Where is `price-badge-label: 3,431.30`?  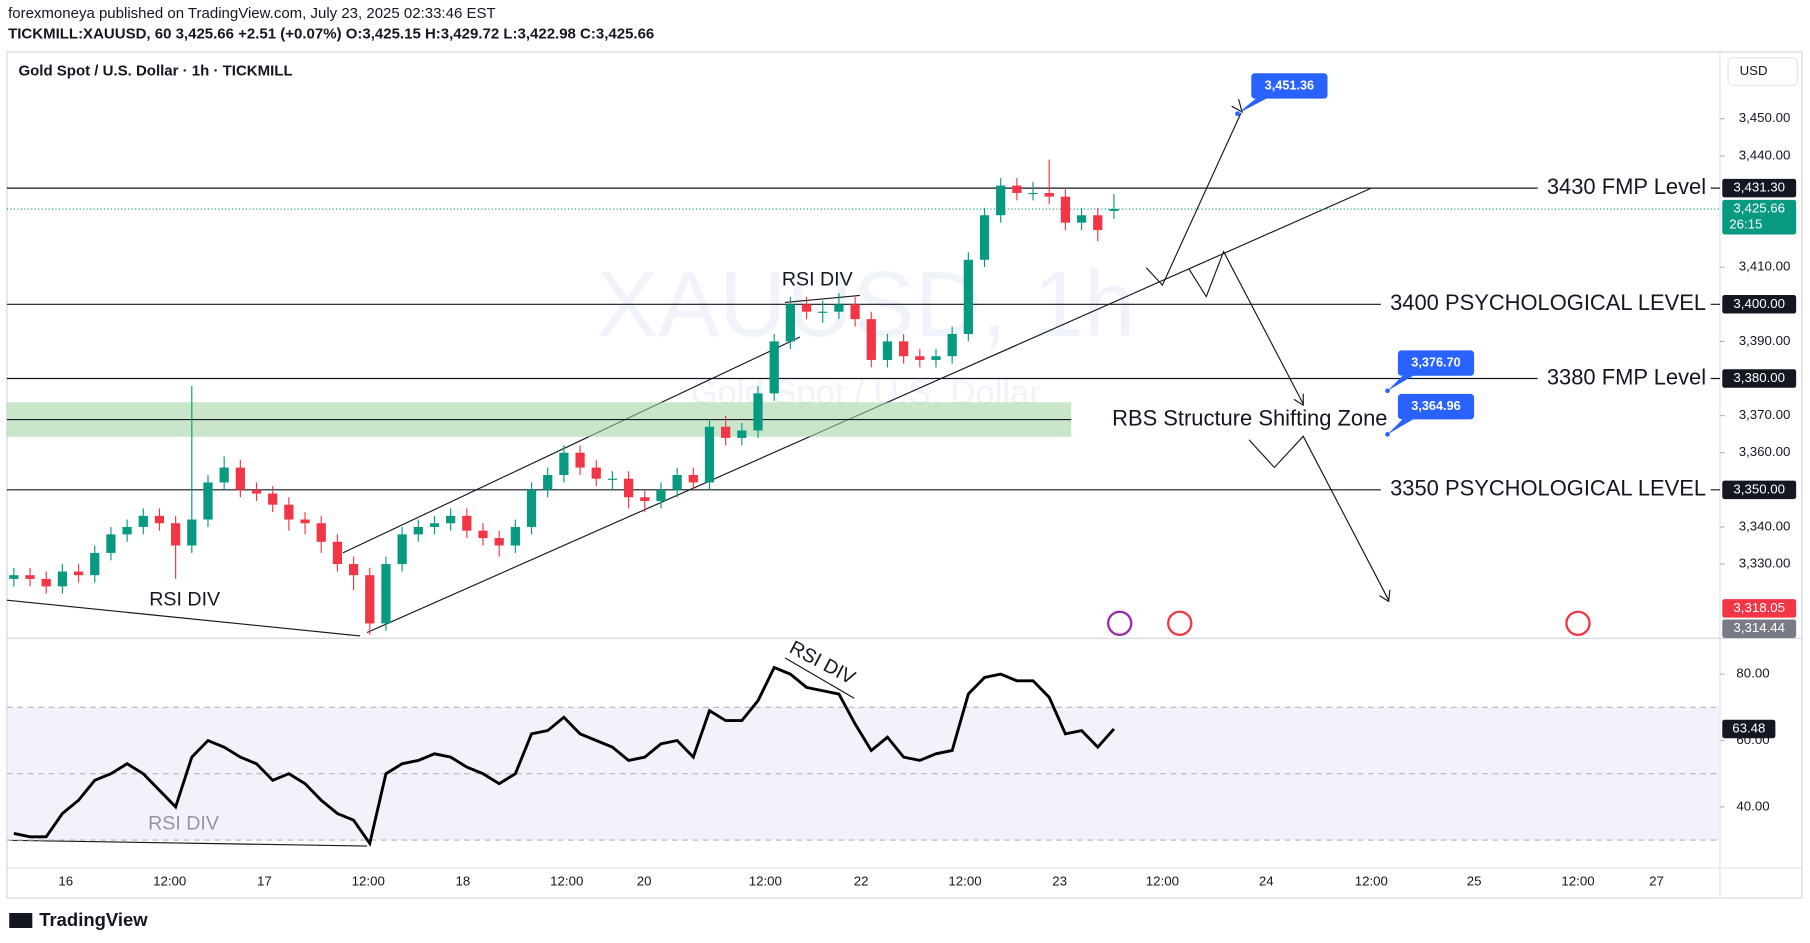
price-badge-label: 3,431.30 is located at coordinates (1759, 187).